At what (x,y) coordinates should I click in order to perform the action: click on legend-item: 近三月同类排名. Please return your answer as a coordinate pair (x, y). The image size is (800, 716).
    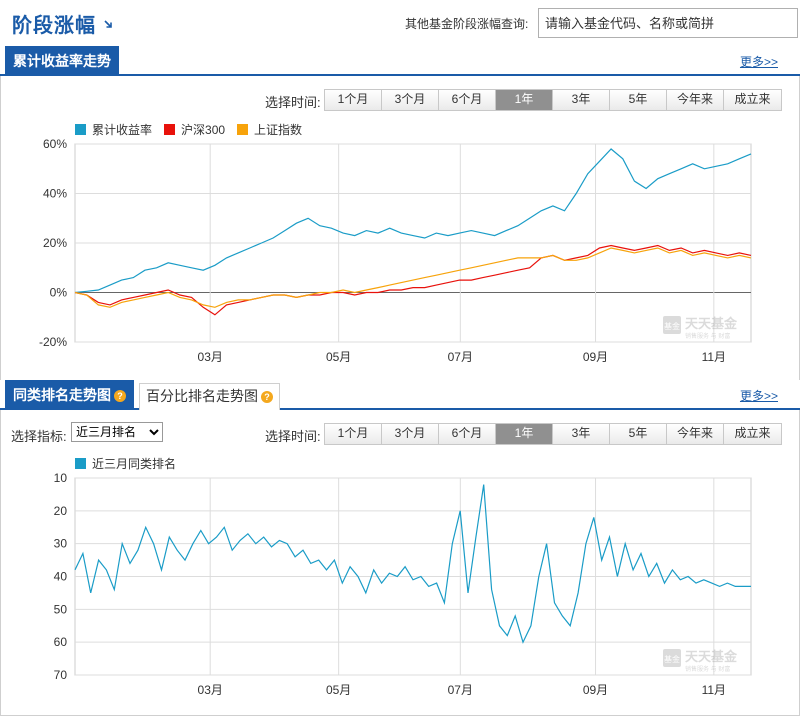
    Looking at the image, I should click on (125, 463).